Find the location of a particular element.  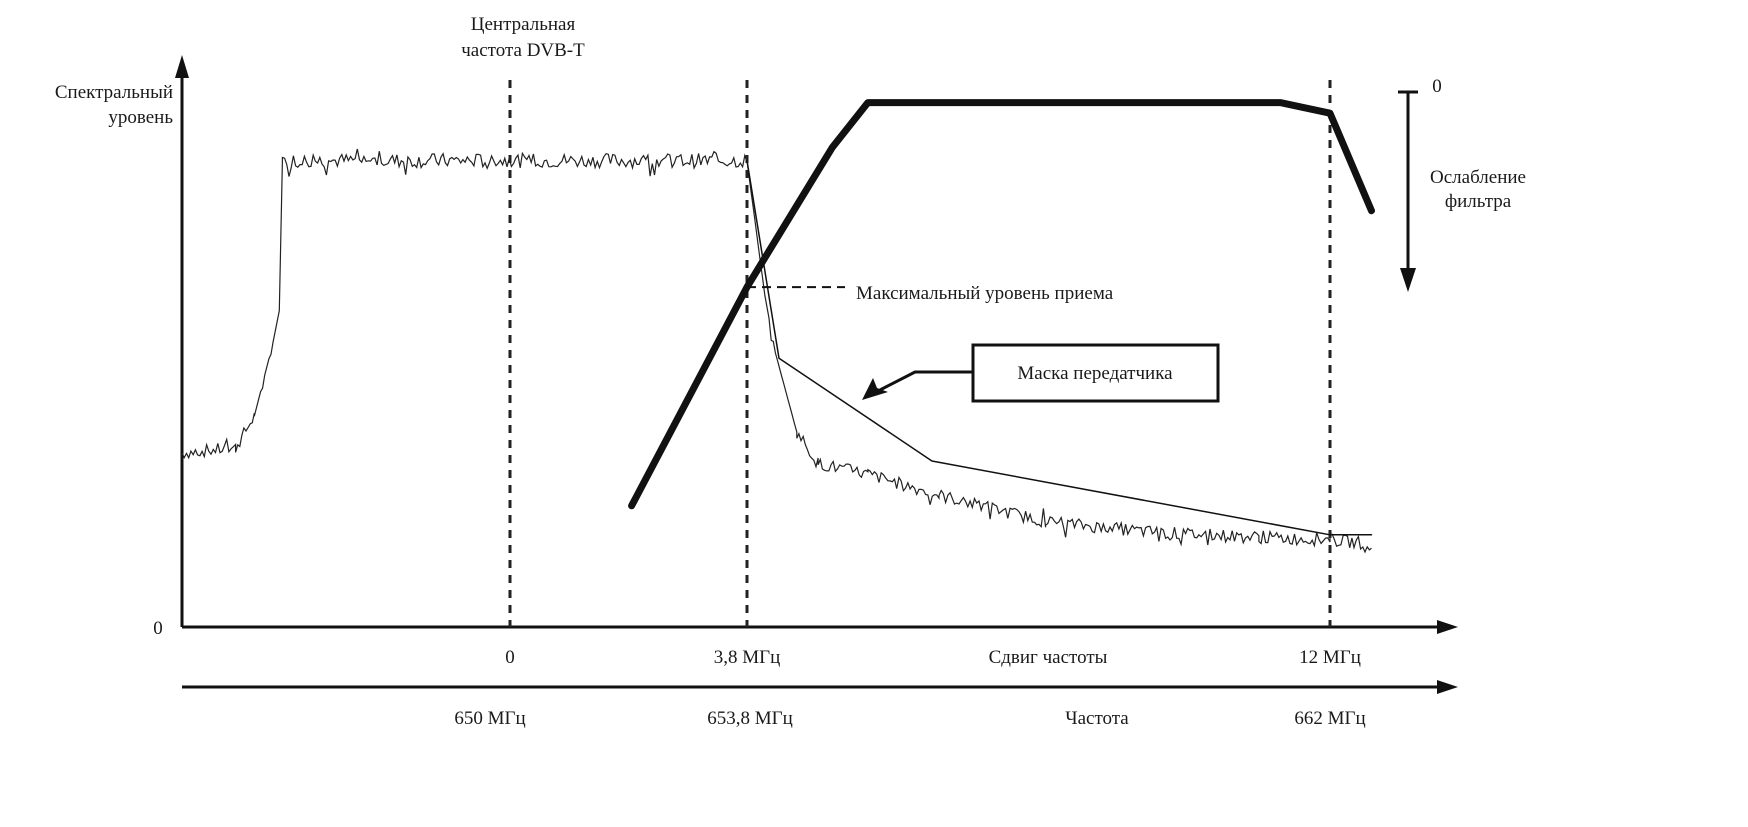

x-absolute-axis-label: Частота is located at coordinates (1097, 718).